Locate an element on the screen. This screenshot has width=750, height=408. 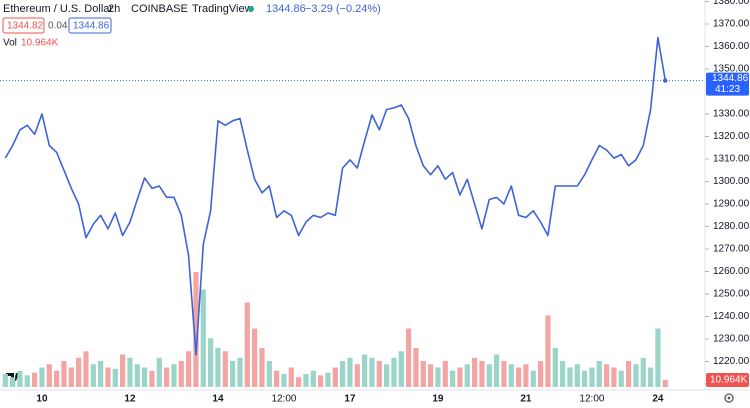
volume-name: Vol is located at coordinates (10, 43).